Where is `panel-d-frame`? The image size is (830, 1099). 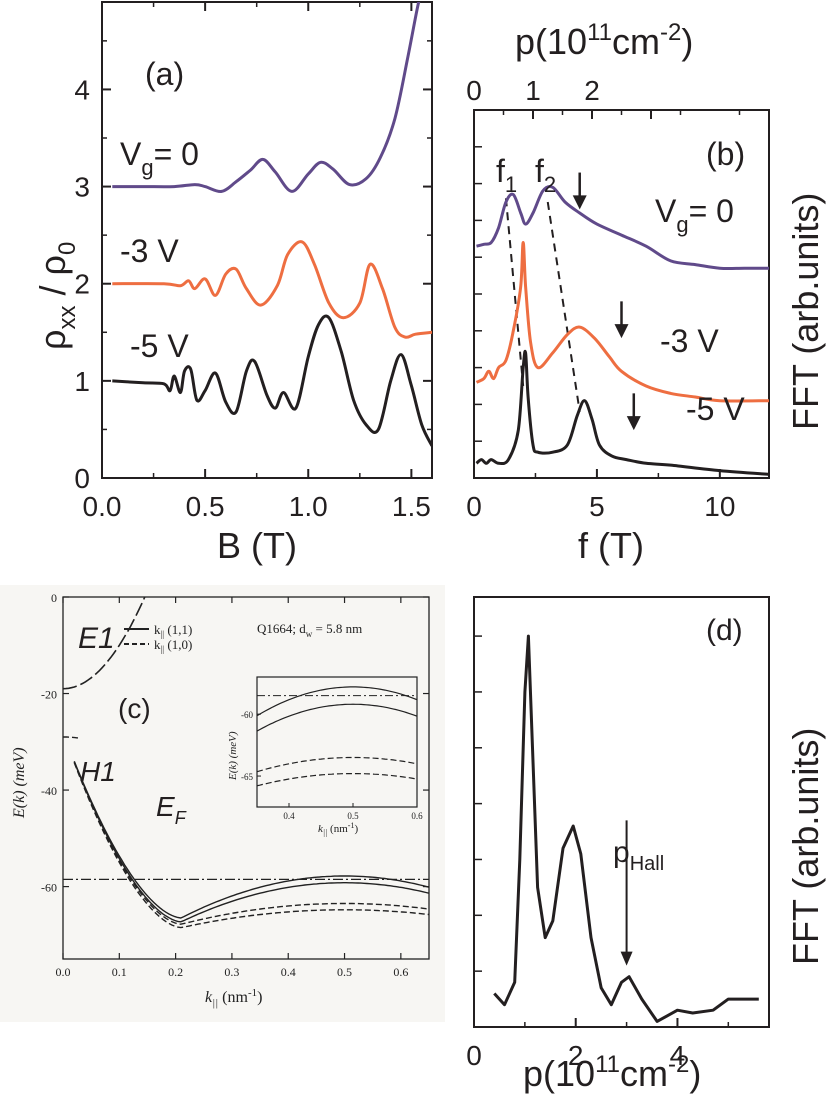 panel-d-frame is located at coordinates (621, 812).